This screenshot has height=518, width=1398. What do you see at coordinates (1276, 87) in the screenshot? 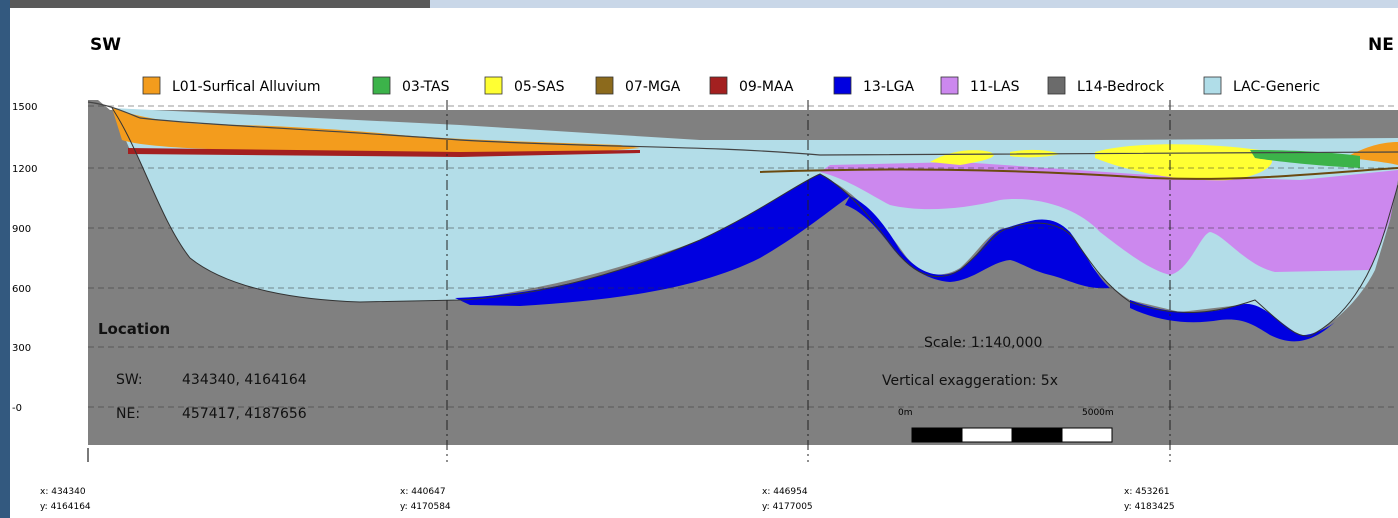
I see `legend-label: LAC-Generic` at bounding box center [1276, 87].